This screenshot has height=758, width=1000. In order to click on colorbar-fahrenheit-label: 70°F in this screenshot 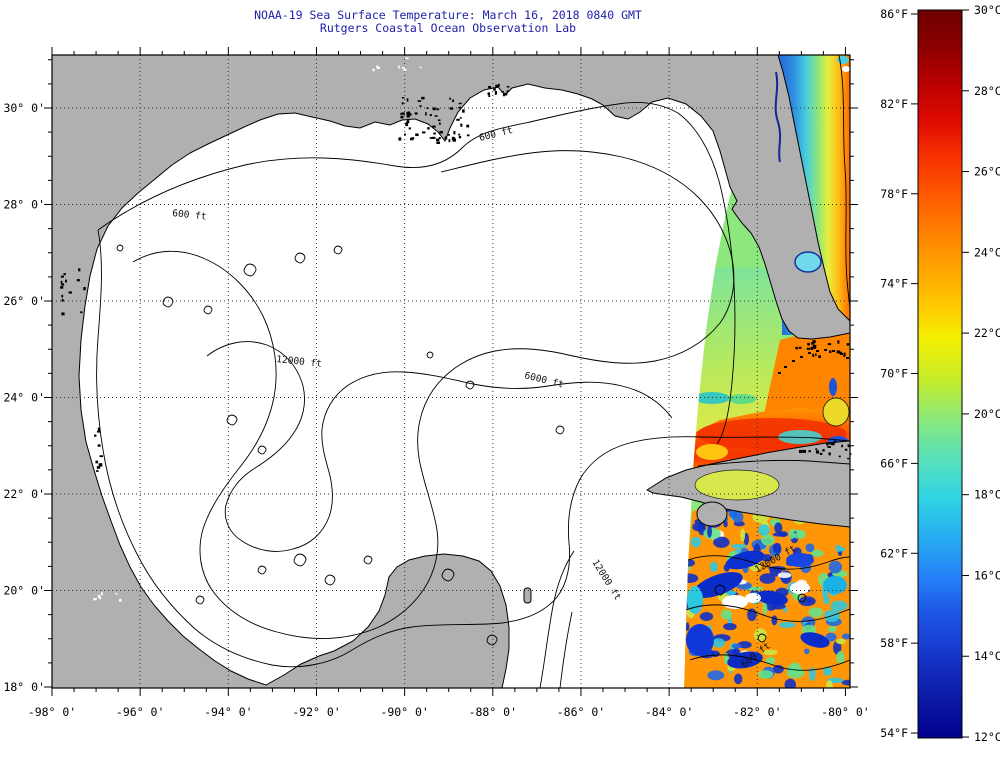, I will do `click(894, 374)`.